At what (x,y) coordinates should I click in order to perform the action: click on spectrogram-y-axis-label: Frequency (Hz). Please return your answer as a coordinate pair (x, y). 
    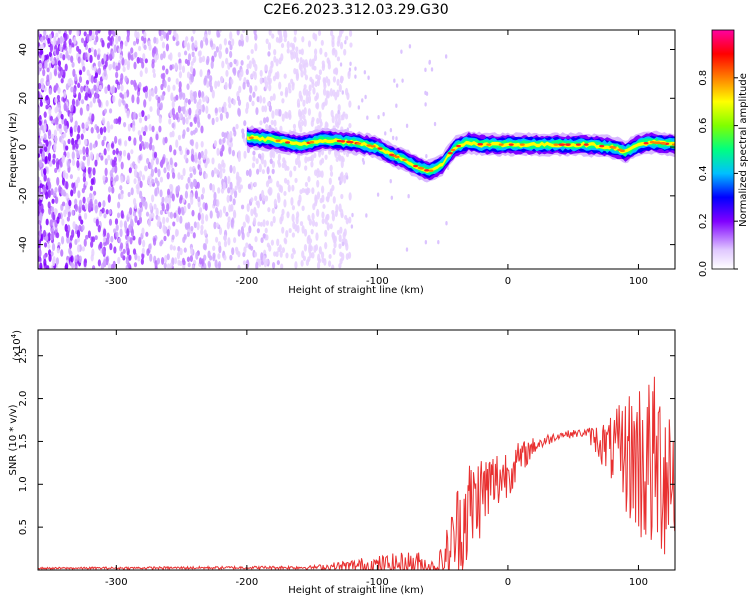
    Looking at the image, I should click on (13, 150).